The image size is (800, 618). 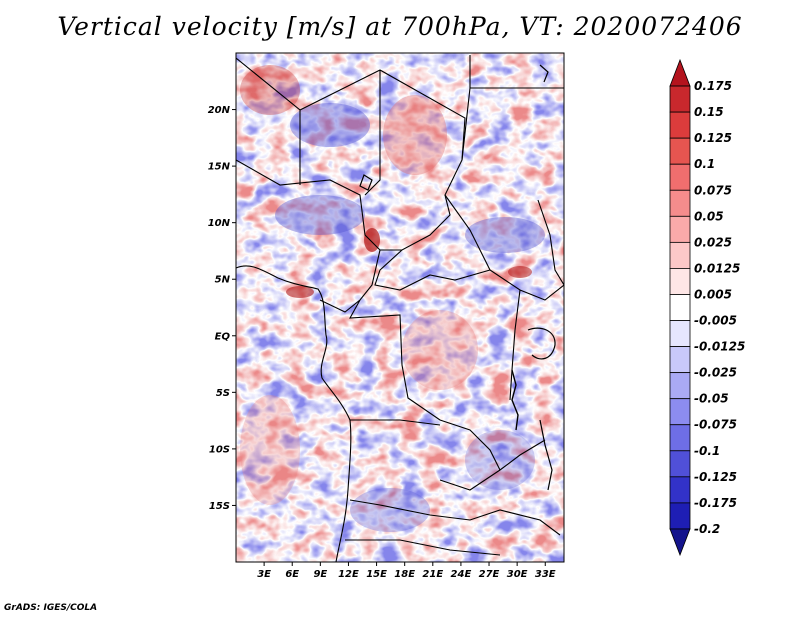 What do you see at coordinates (219, 506) in the screenshot?
I see `lat-tick-label: 15S` at bounding box center [219, 506].